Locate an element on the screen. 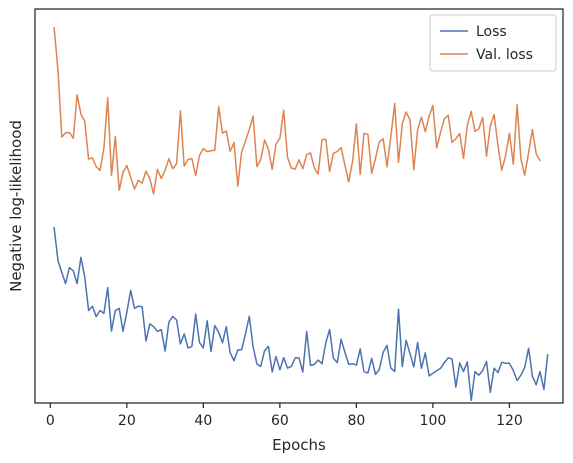 Image resolution: width=573 pixels, height=463 pixels. x-tick-label: 60 is located at coordinates (280, 421).